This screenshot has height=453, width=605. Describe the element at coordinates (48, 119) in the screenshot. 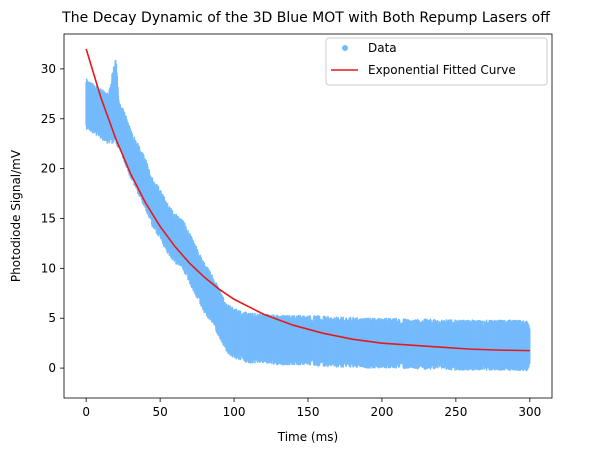

I see `y-tick-label: 25` at that location.